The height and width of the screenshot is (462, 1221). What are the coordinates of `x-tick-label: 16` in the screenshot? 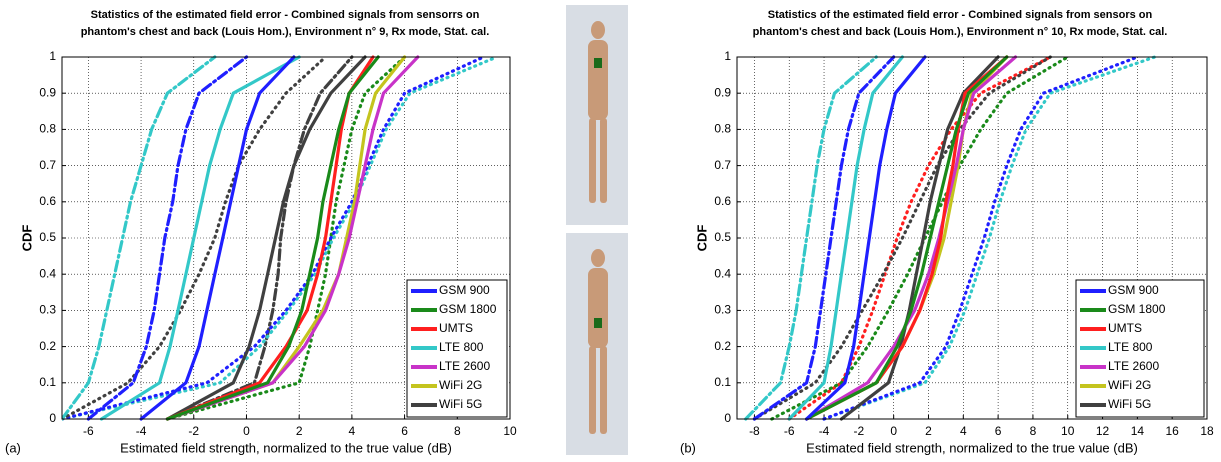 It's located at (1173, 431).